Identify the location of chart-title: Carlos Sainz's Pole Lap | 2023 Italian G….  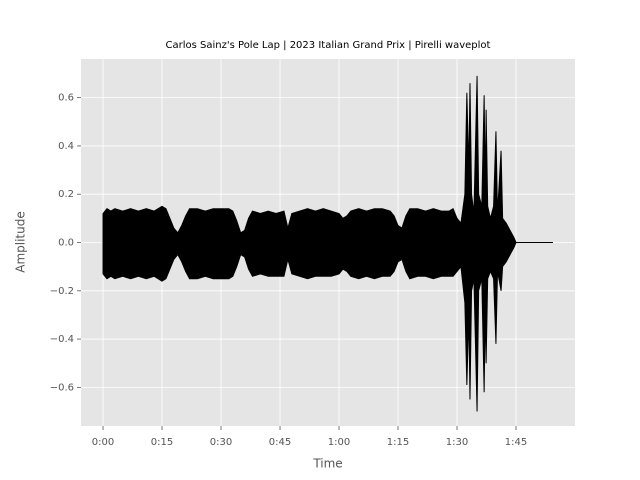
(328, 45).